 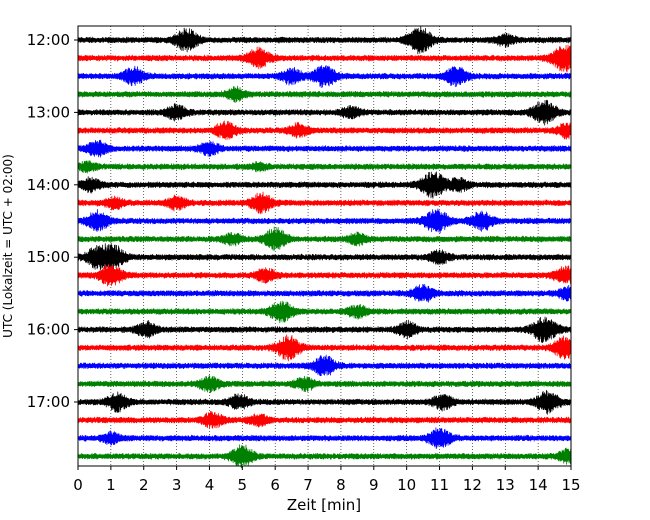 What do you see at coordinates (52, 221) in the screenshot?
I see `y-axis-ticks: 12:00 13:00 14:00 15:00 16:00 17:00` at bounding box center [52, 221].